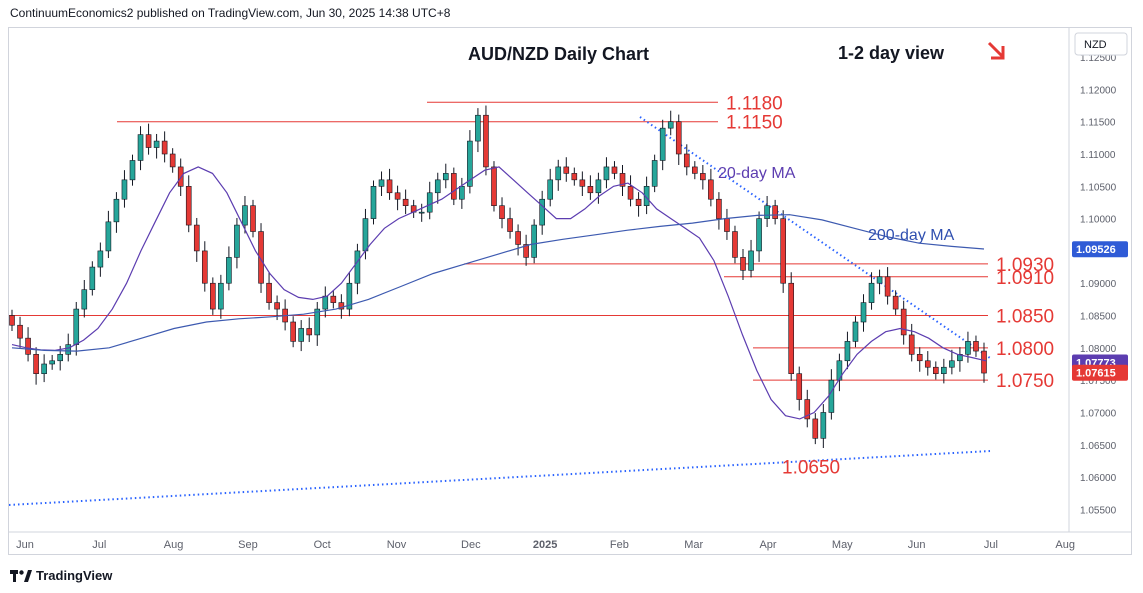 Image resolution: width=1143 pixels, height=593 pixels. What do you see at coordinates (74, 575) in the screenshot?
I see `footer-brand: TradingView` at bounding box center [74, 575].